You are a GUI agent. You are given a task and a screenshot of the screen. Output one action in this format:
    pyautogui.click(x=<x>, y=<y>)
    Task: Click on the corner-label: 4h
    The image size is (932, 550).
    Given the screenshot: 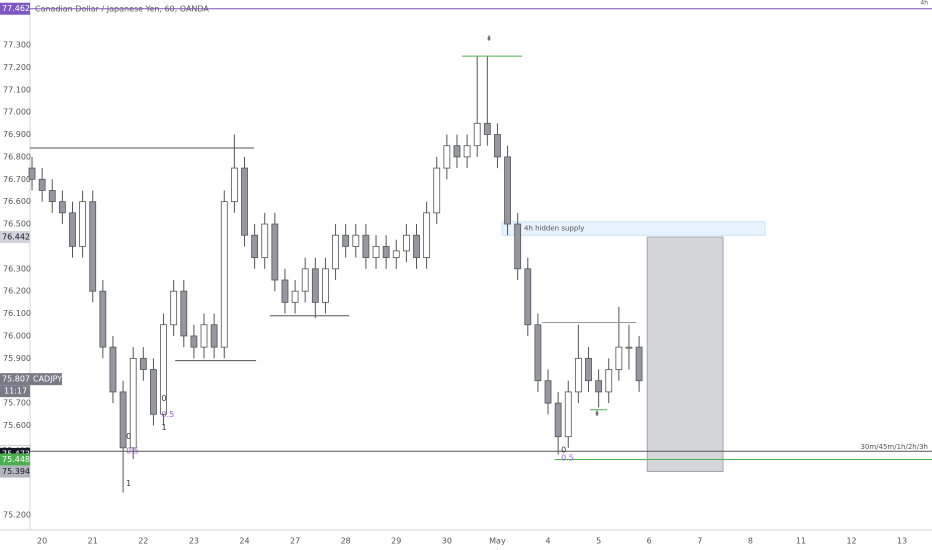 What is the action you would take?
    pyautogui.click(x=924, y=3)
    